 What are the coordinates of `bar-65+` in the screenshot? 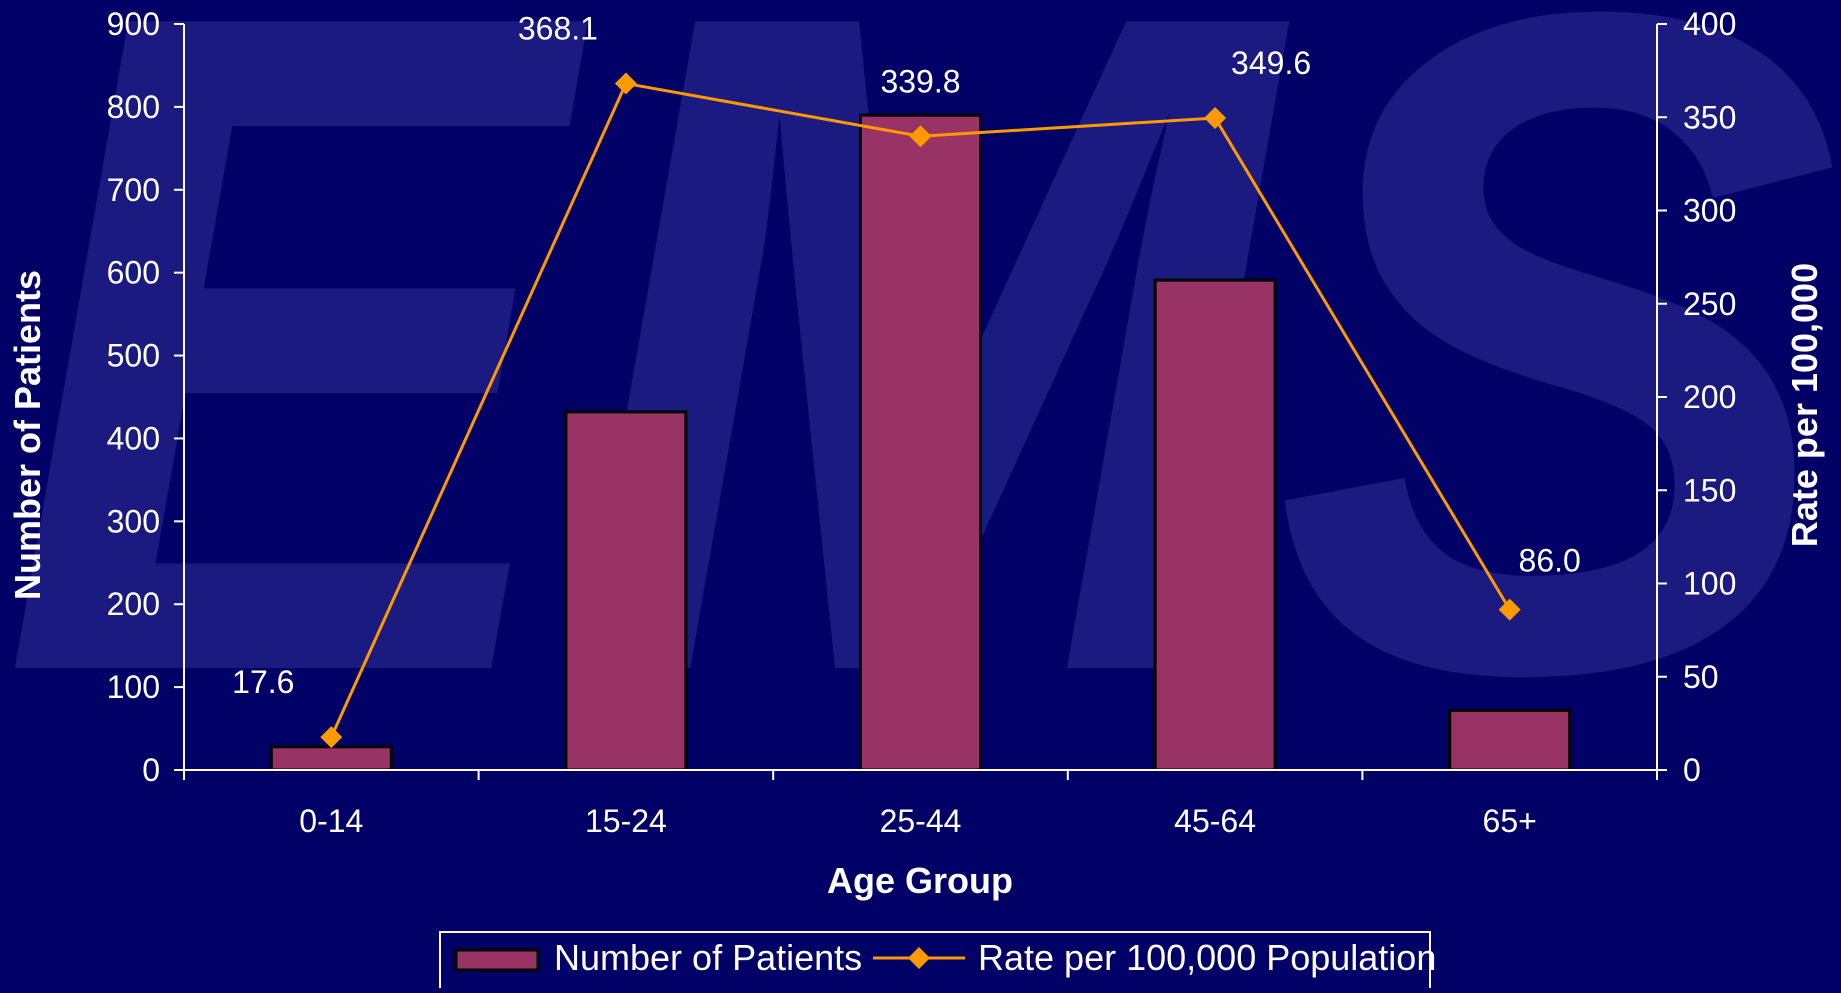 It's located at (1510, 740).